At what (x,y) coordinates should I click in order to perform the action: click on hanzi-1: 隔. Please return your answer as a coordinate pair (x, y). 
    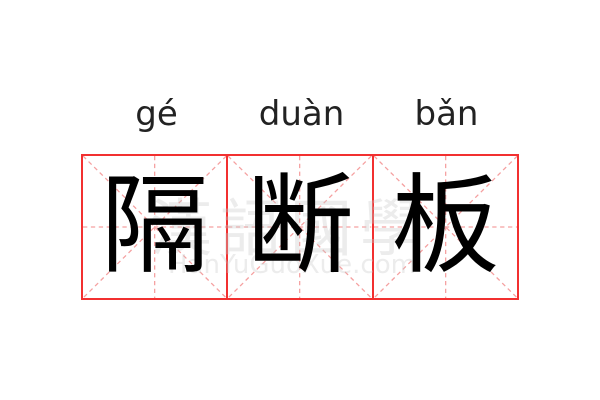
    Looking at the image, I should click on (154, 226).